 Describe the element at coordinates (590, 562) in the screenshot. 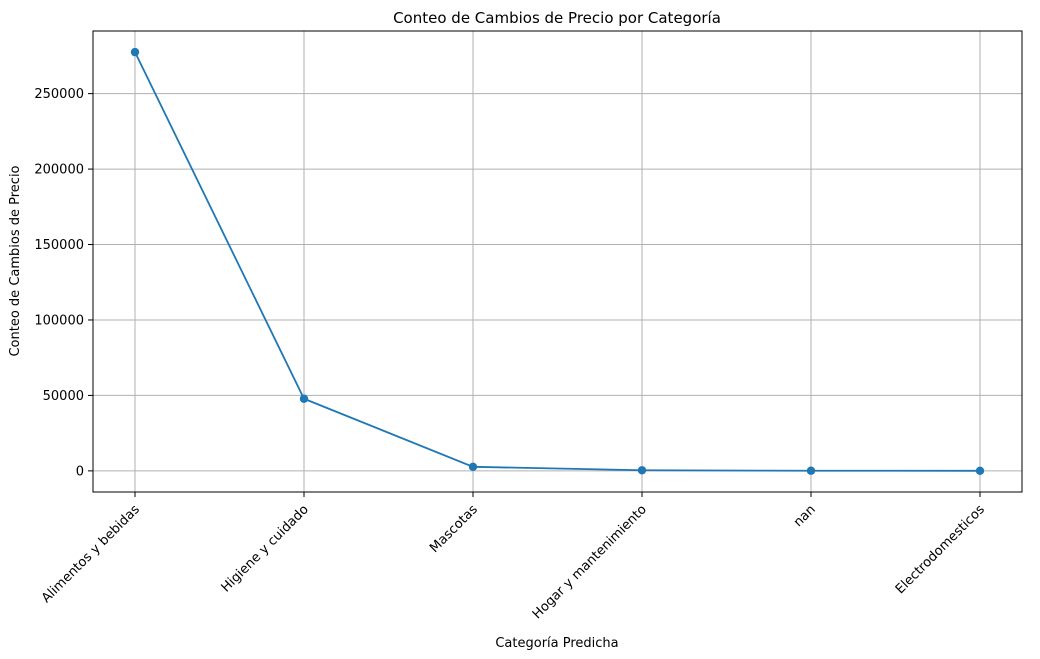

I see `x-tick-label: Hogar y mantenimiento` at that location.